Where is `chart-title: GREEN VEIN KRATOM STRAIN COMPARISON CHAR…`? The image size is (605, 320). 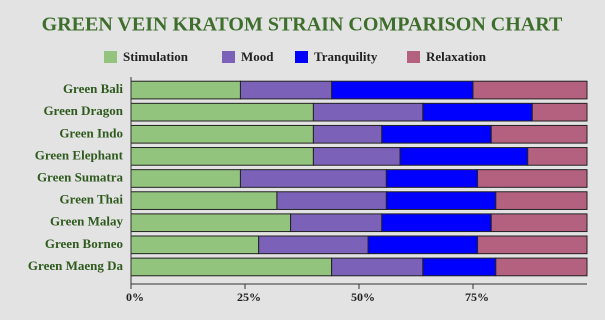
chart-title: GREEN VEIN KRATOM STRAIN COMPARISON CHAR… is located at coordinates (302, 25).